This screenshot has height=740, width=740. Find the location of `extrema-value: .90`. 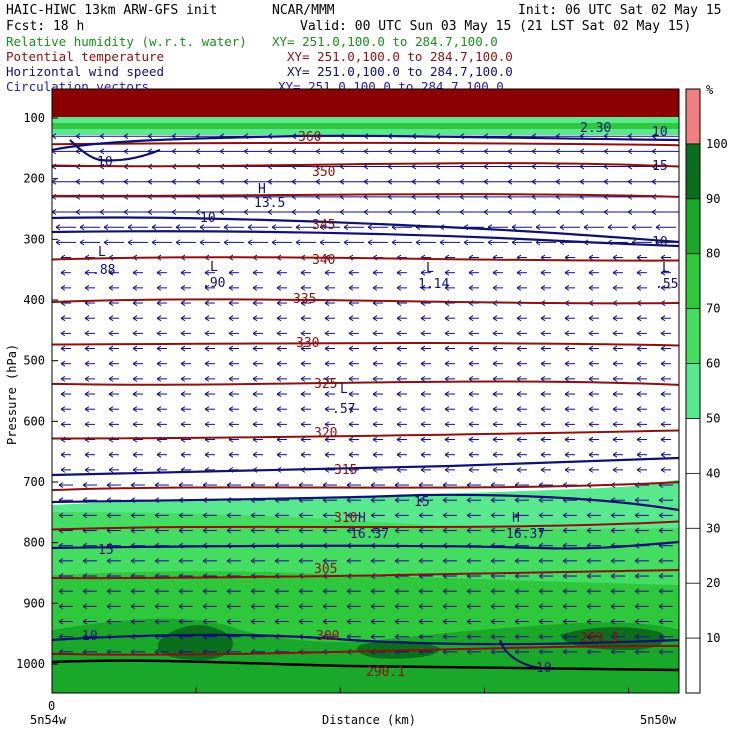

extrema-value: .90 is located at coordinates (213, 283).